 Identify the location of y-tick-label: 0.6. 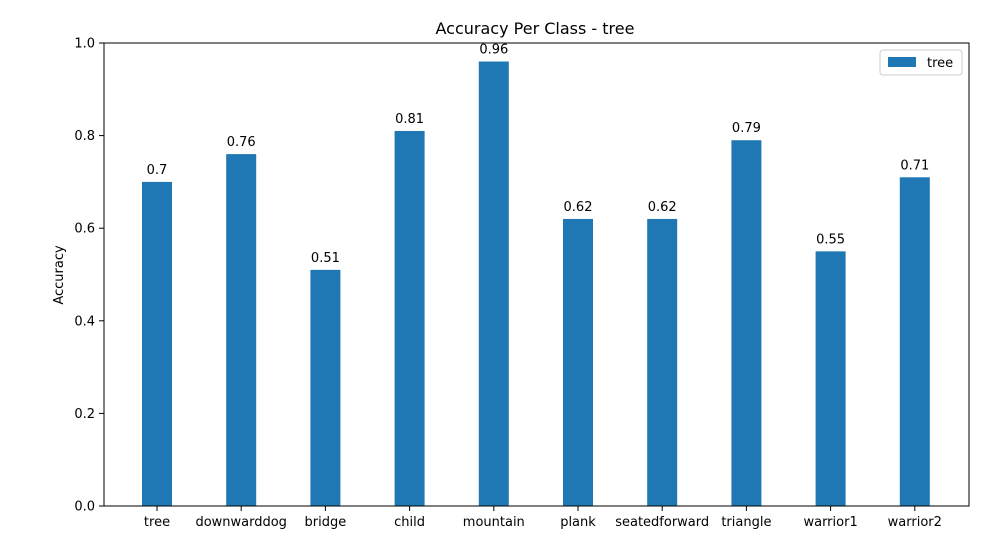
(84, 229).